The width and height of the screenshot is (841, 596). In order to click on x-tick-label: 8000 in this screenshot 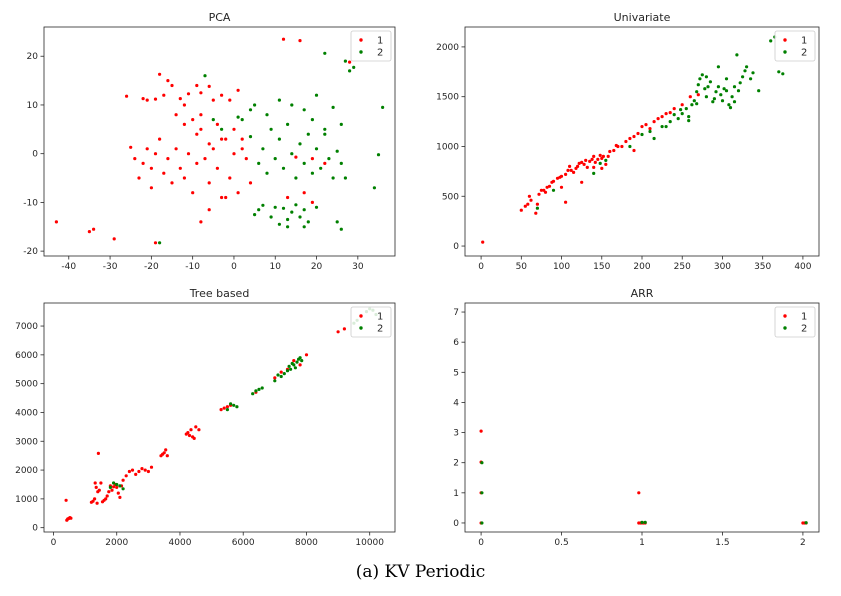, I will do `click(306, 543)`.